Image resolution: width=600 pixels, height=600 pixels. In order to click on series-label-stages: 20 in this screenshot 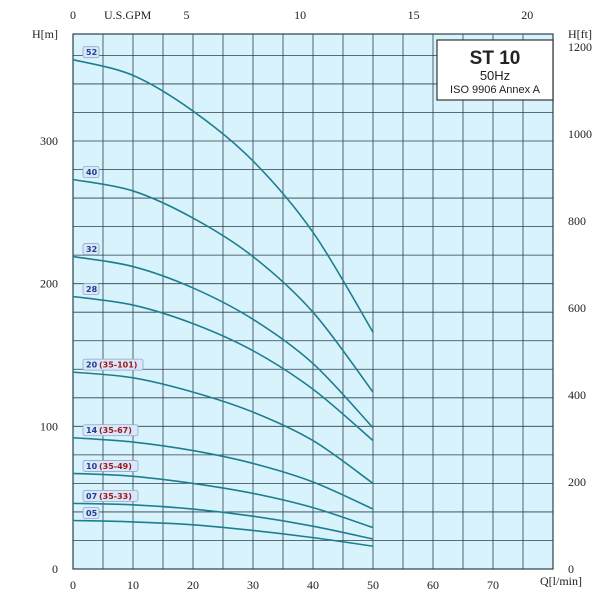, I will do `click(92, 365)`.